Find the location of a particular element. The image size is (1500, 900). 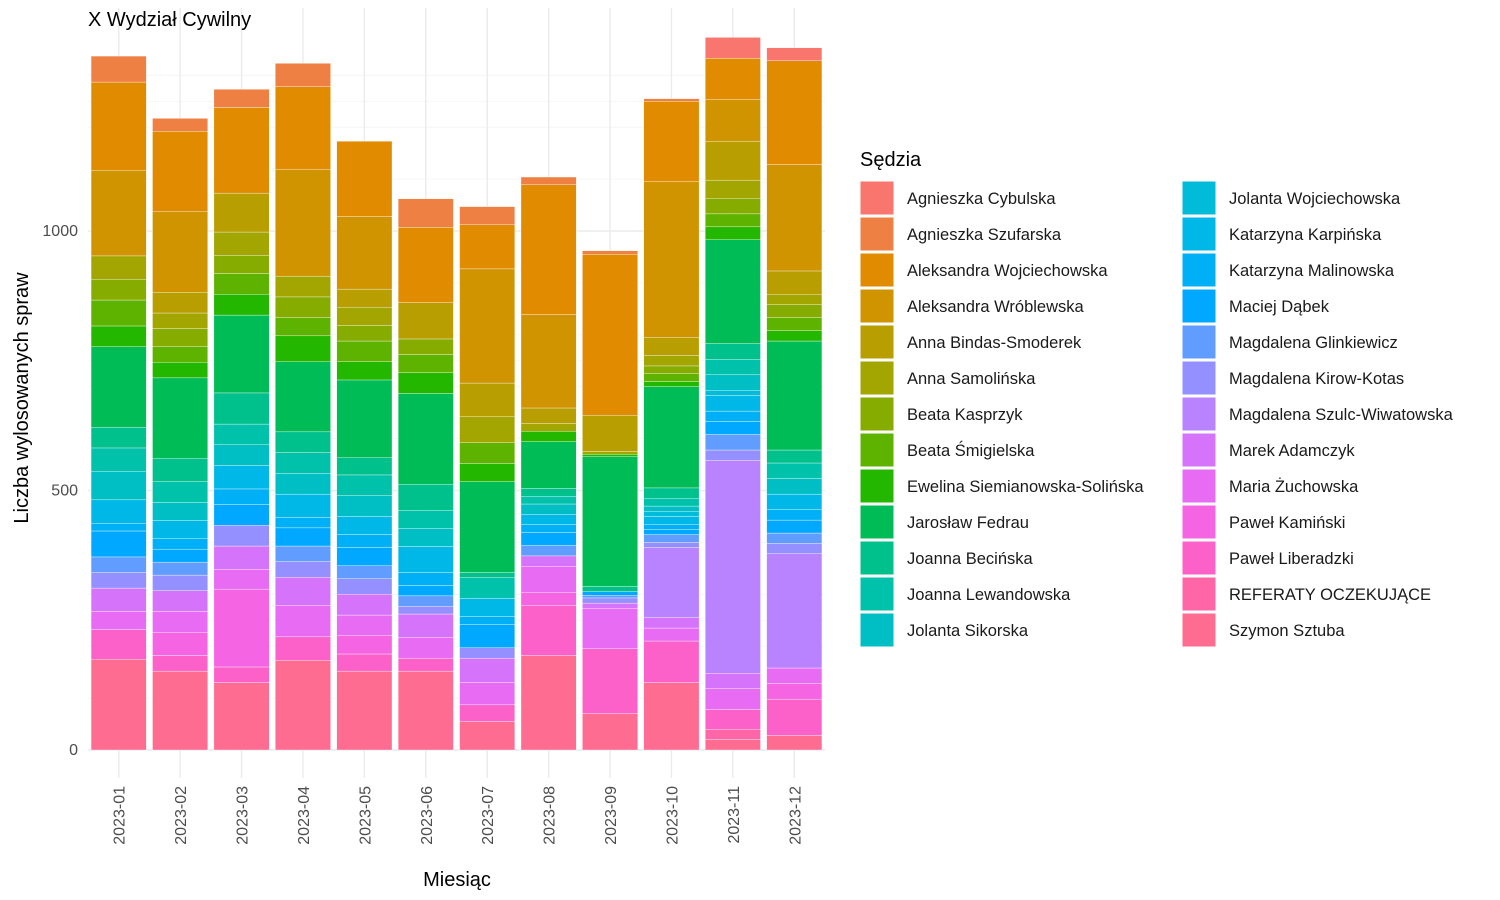

bar-segment: Beata Kasprzyk: 25 is located at coordinates (794, 311).